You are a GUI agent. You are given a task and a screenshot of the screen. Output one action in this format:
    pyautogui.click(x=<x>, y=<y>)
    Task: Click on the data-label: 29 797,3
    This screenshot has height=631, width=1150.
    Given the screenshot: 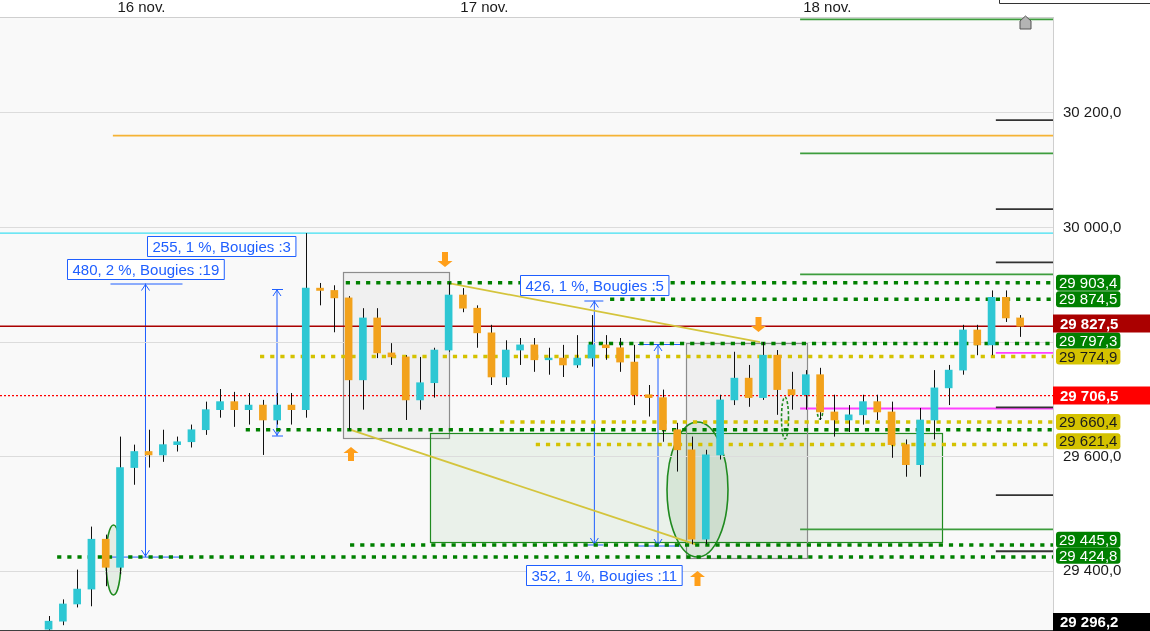 What is the action you would take?
    pyautogui.click(x=1088, y=340)
    